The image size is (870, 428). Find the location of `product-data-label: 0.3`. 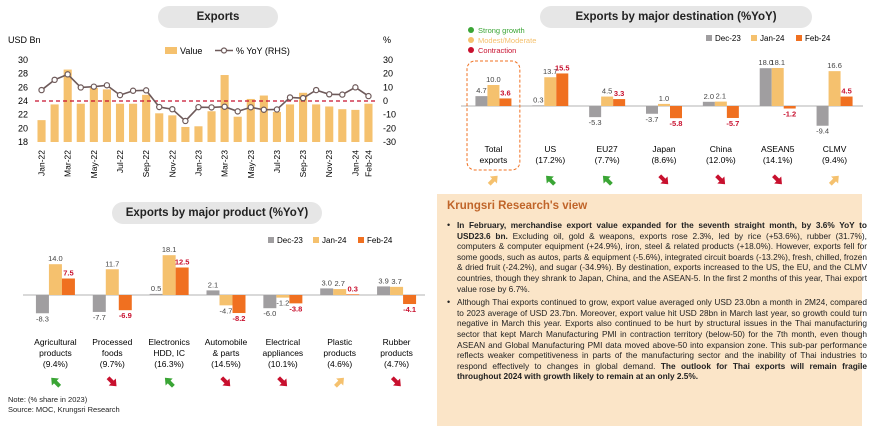

product-data-label: 0.3 is located at coordinates (352, 288).